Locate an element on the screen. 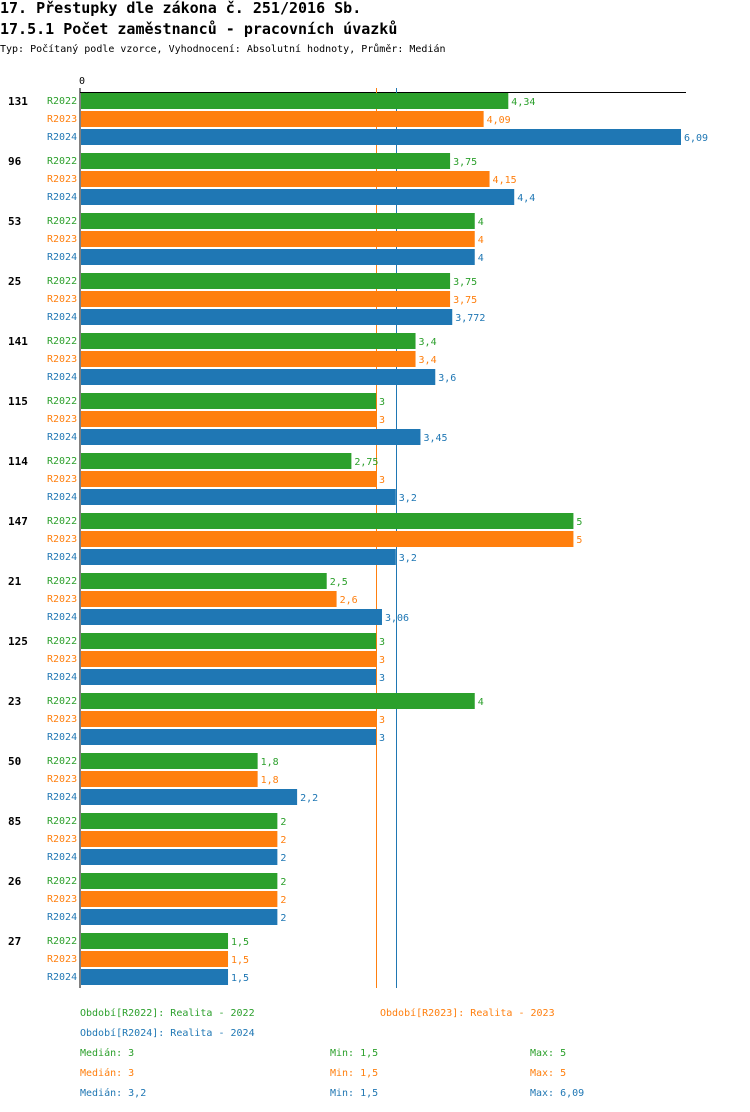 The width and height of the screenshot is (750, 1112). category-label: 96 is located at coordinates (15, 161).